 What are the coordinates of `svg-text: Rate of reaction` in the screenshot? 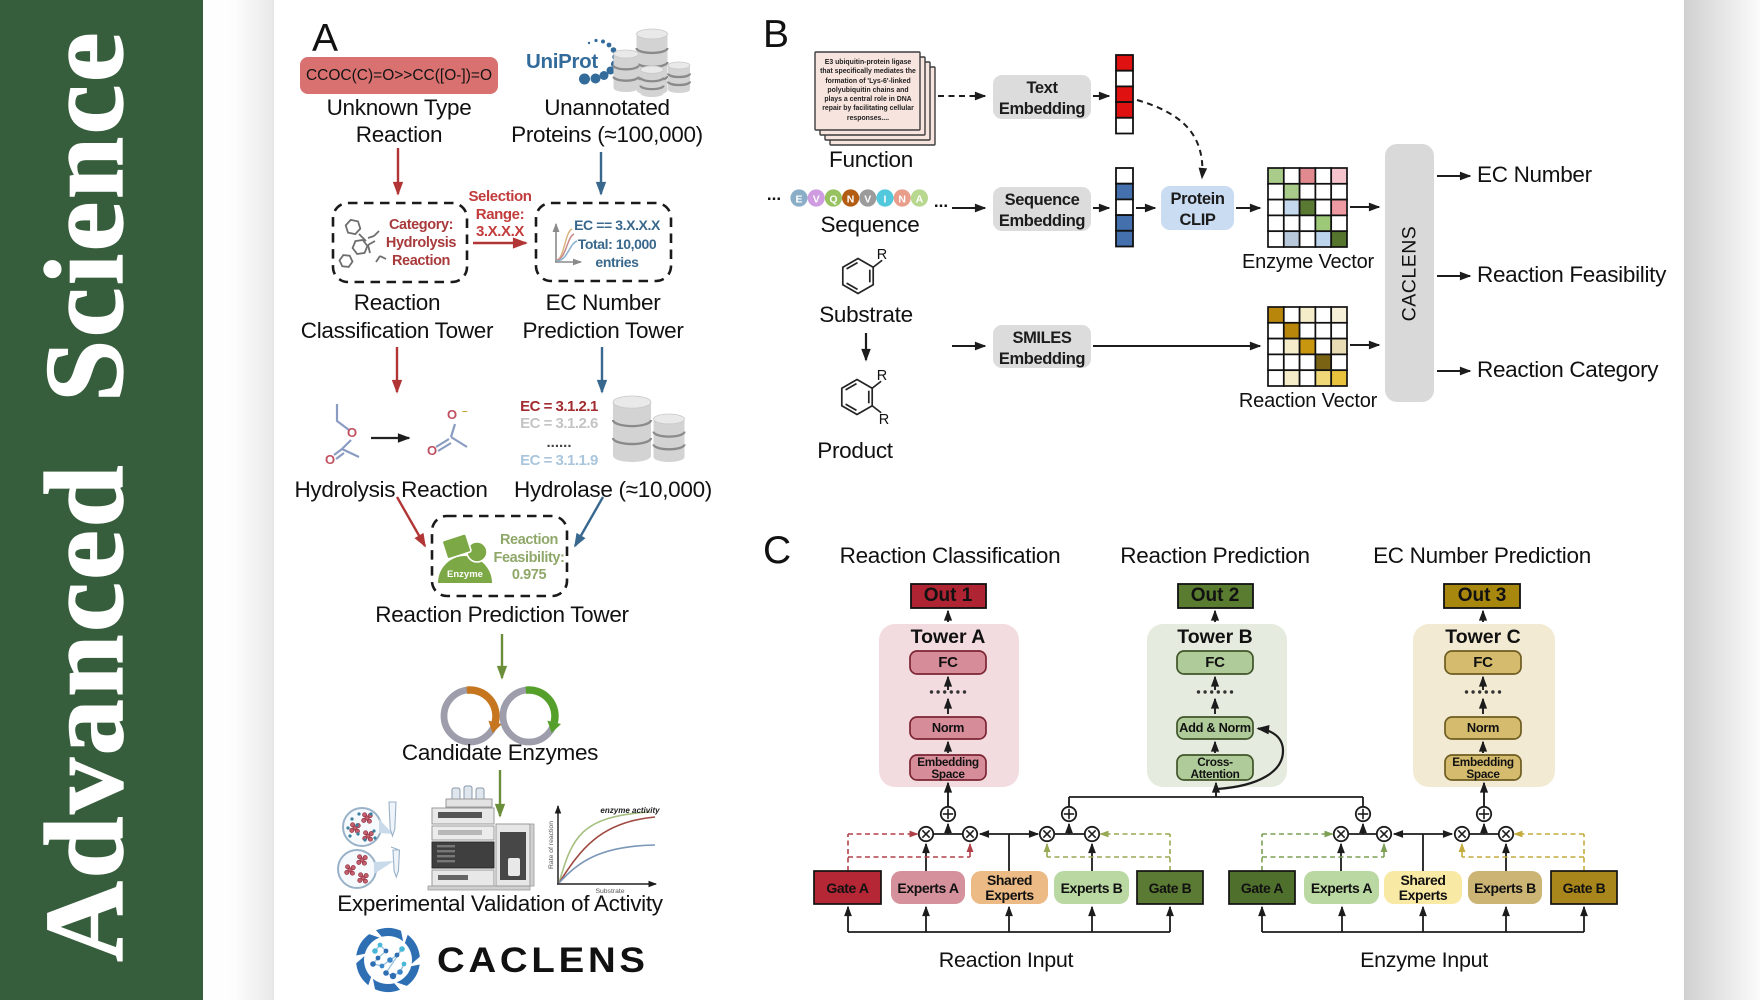 It's located at (551, 845).